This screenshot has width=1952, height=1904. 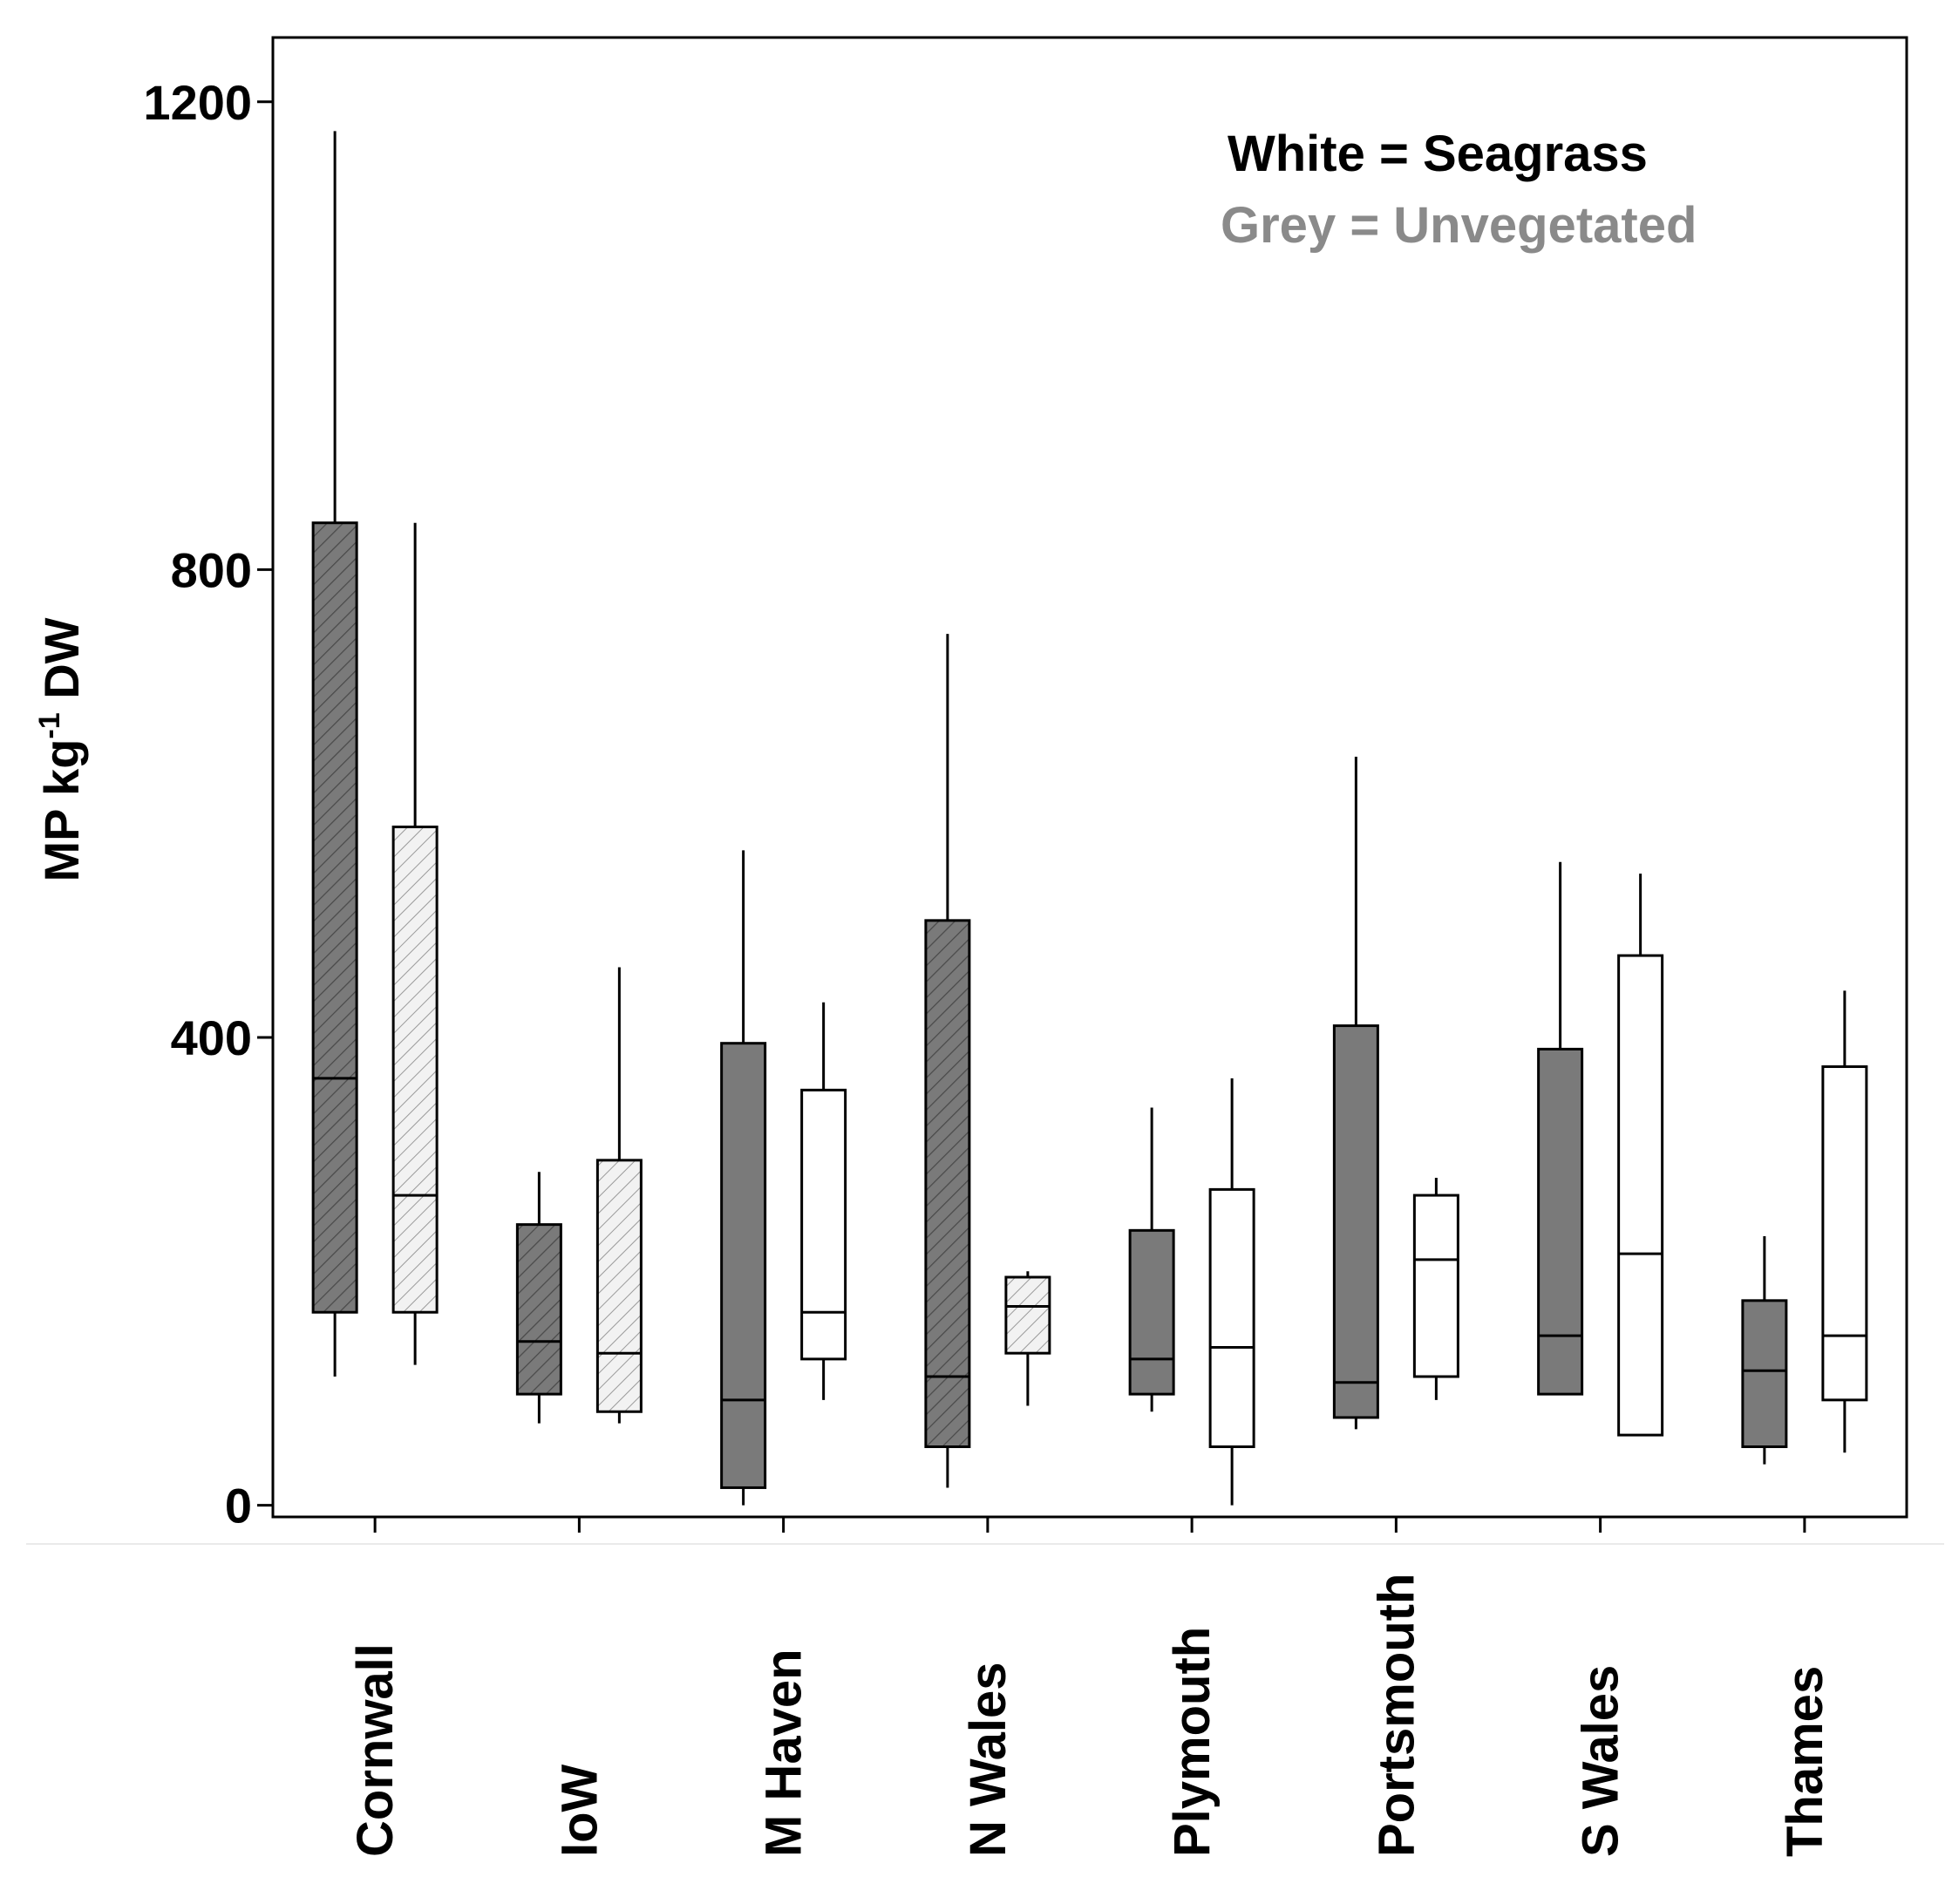 I want to click on box-cornwall-seagrass, so click(x=415, y=943).